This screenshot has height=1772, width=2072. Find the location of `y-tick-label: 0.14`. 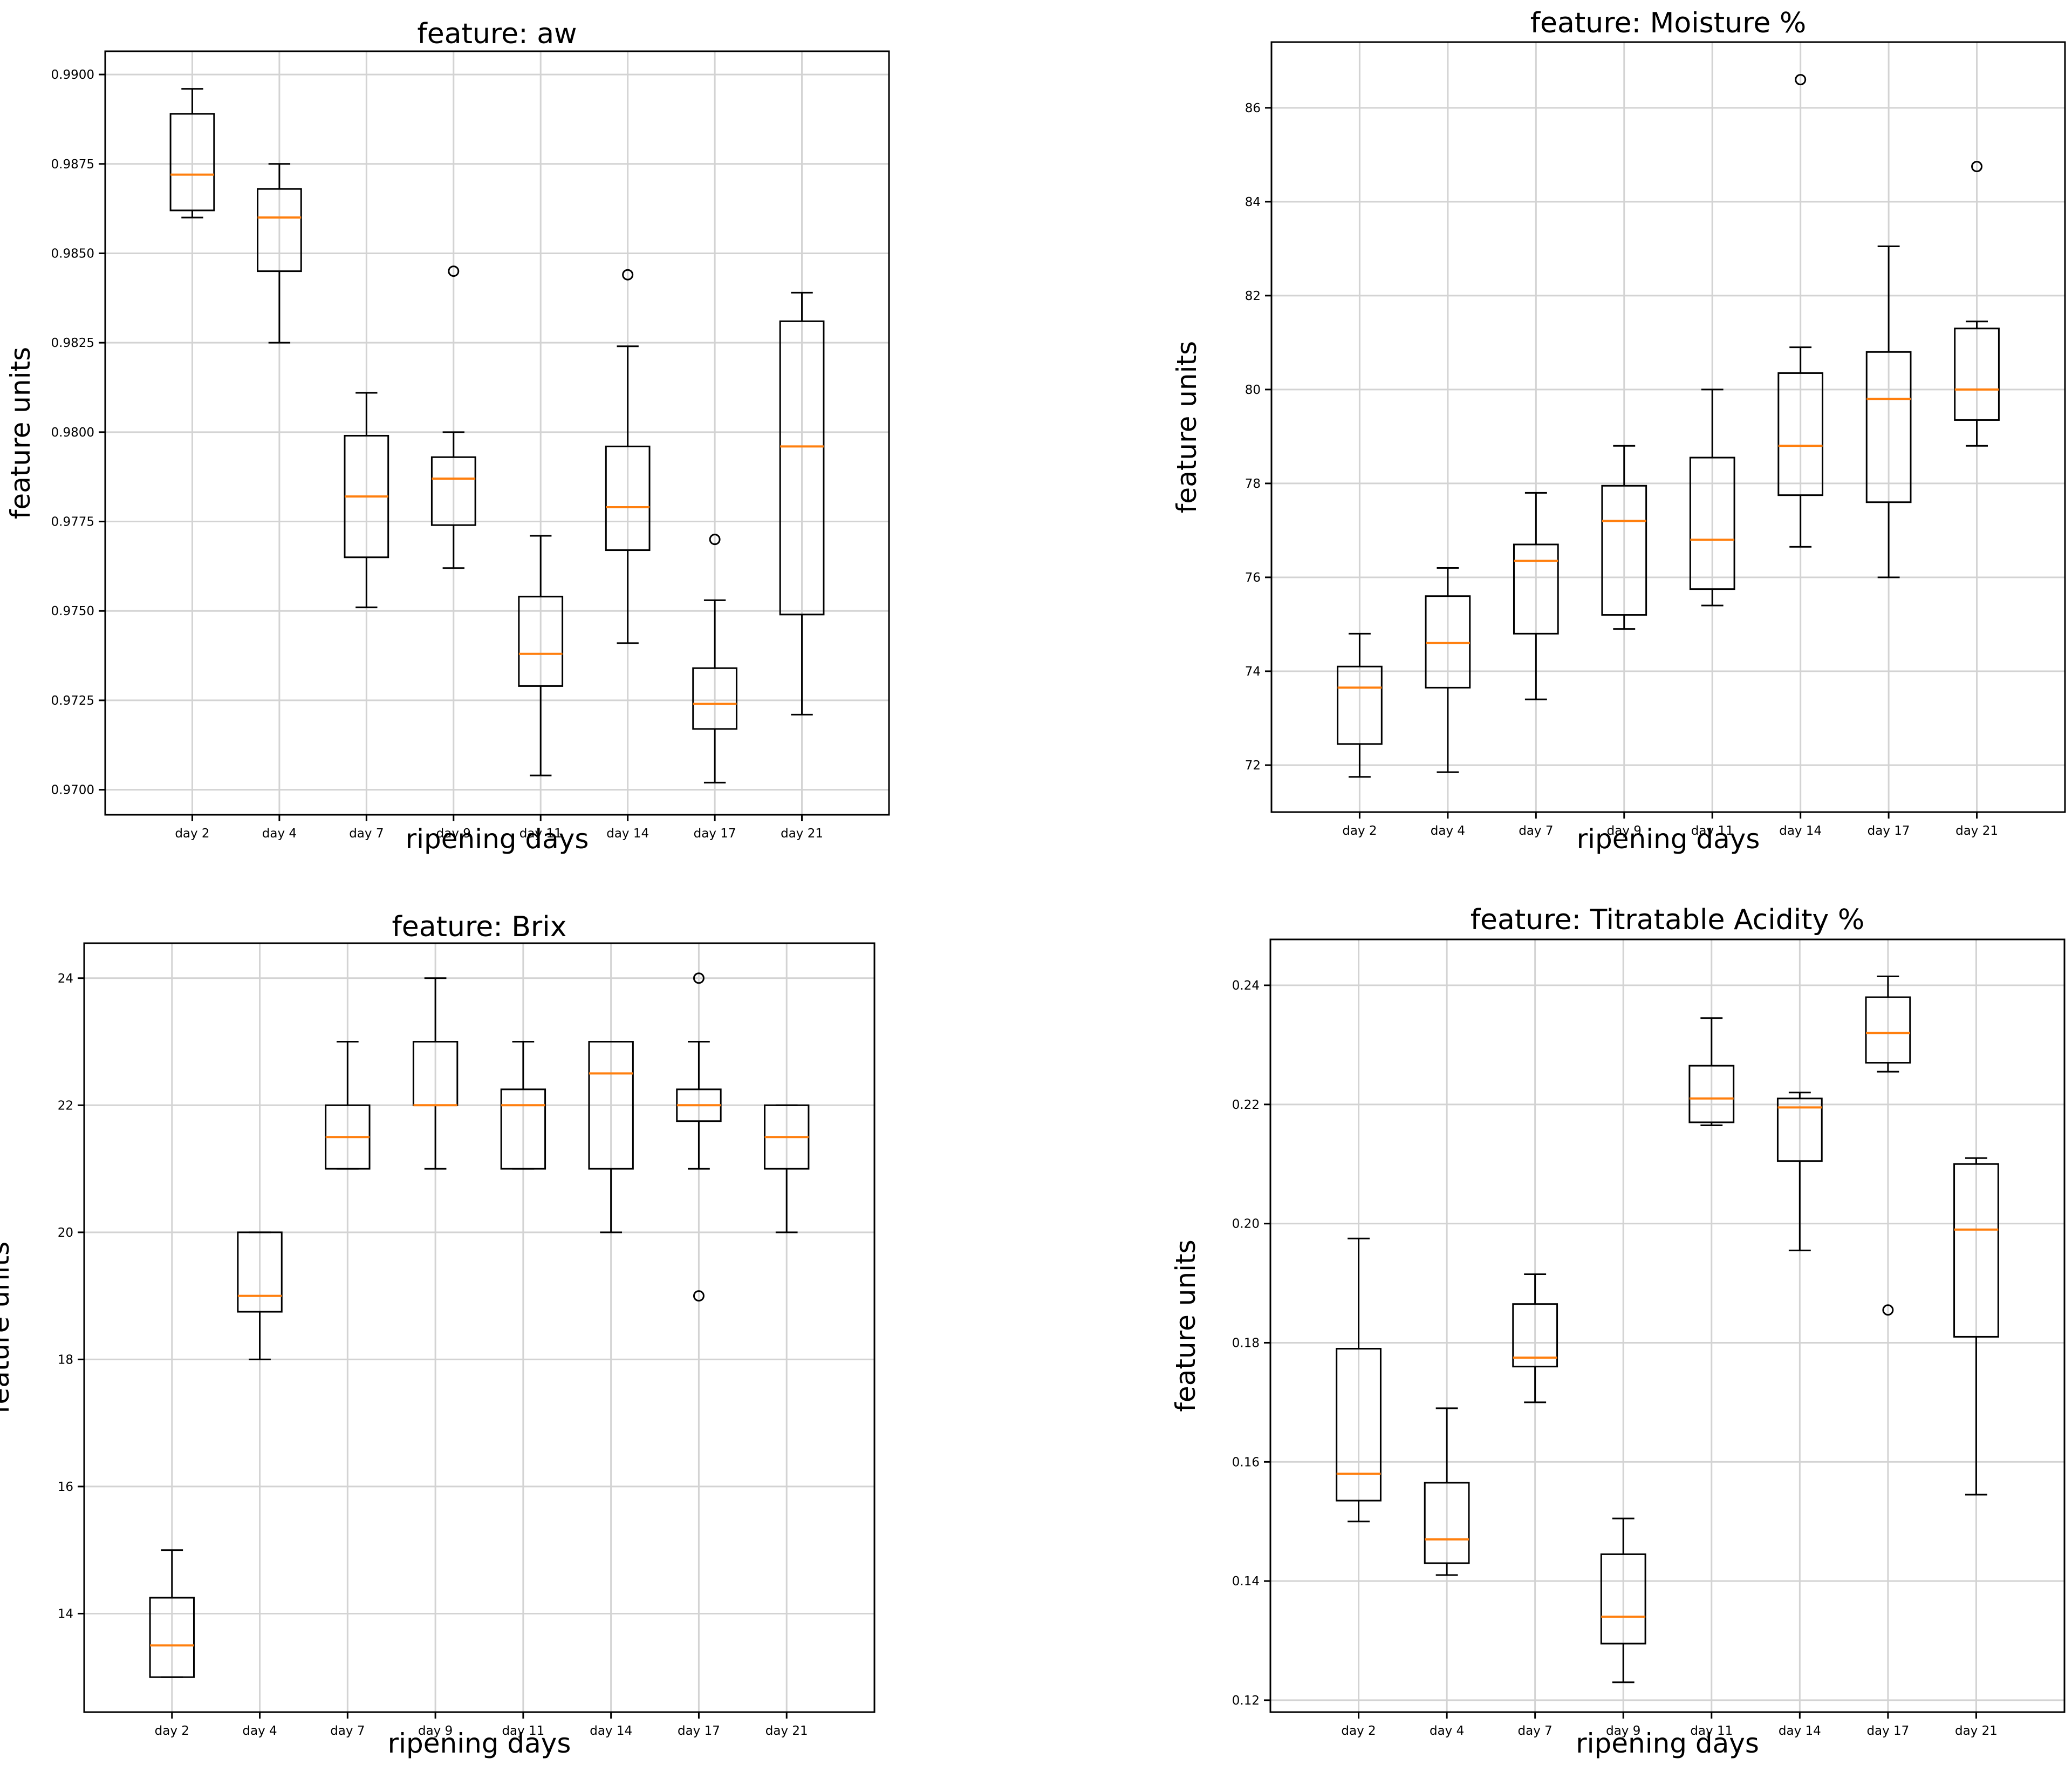

y-tick-label: 0.14 is located at coordinates (1246, 1582).